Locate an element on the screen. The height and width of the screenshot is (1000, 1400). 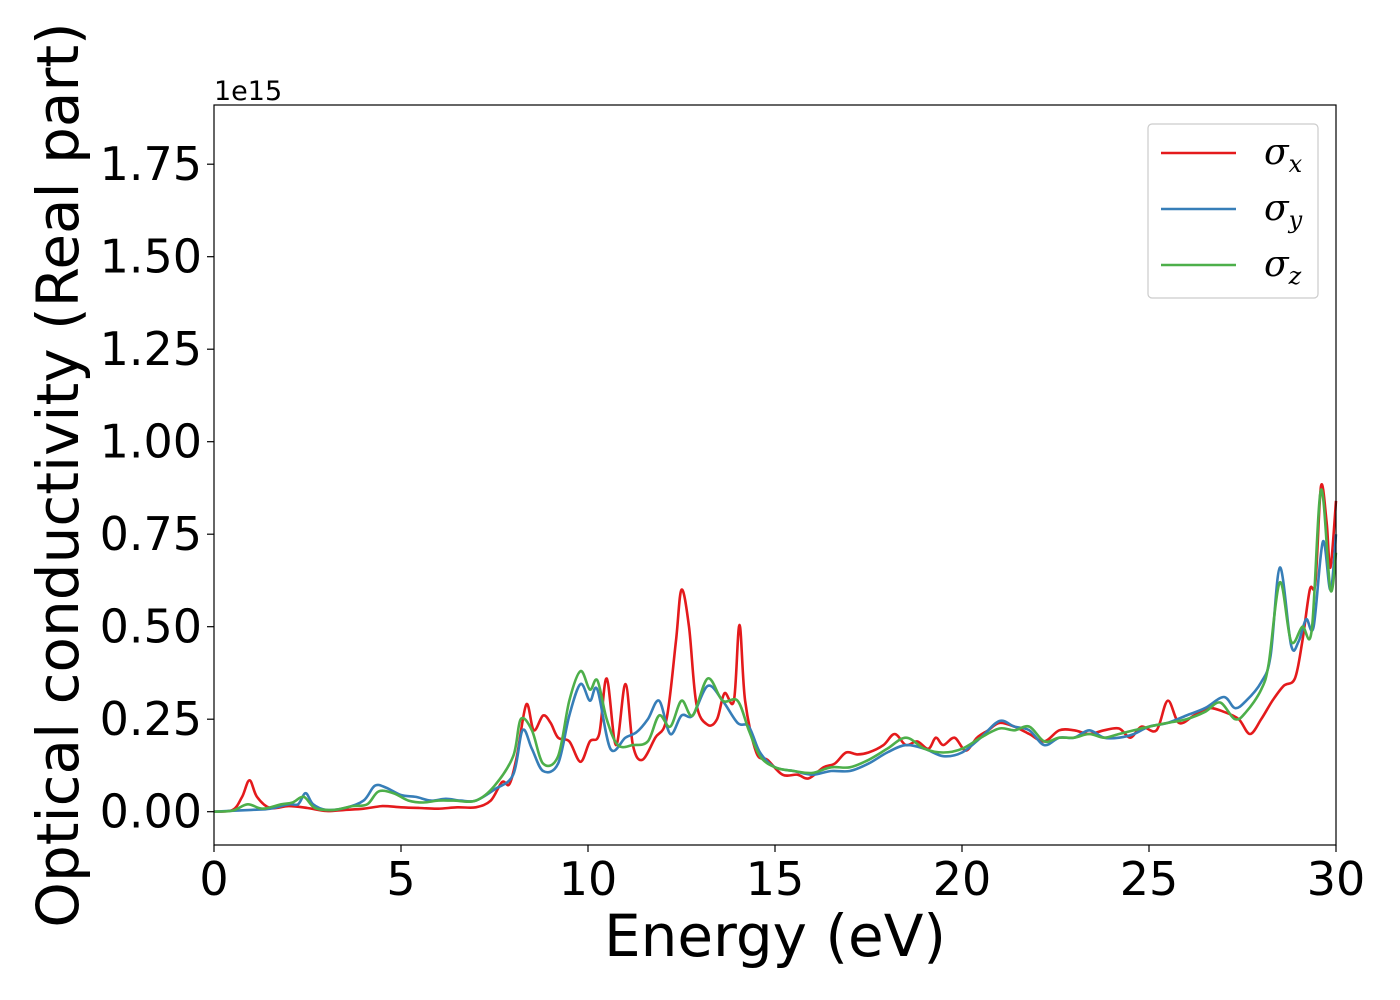
x-tick-label: 25 is located at coordinates (1149, 879).